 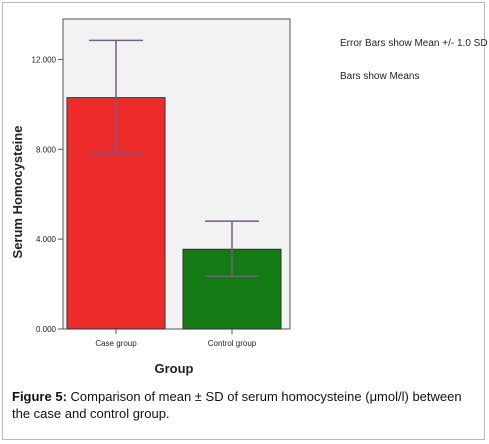 What do you see at coordinates (46, 239) in the screenshot?
I see `y-tick-label: 4.000` at bounding box center [46, 239].